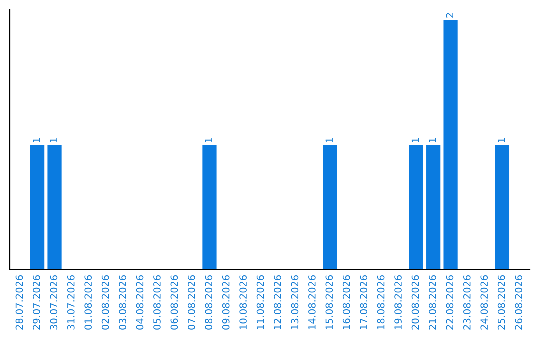 The image size is (540, 340). Describe the element at coordinates (330, 302) in the screenshot. I see `x-tick-label: 15.08.2026` at that location.